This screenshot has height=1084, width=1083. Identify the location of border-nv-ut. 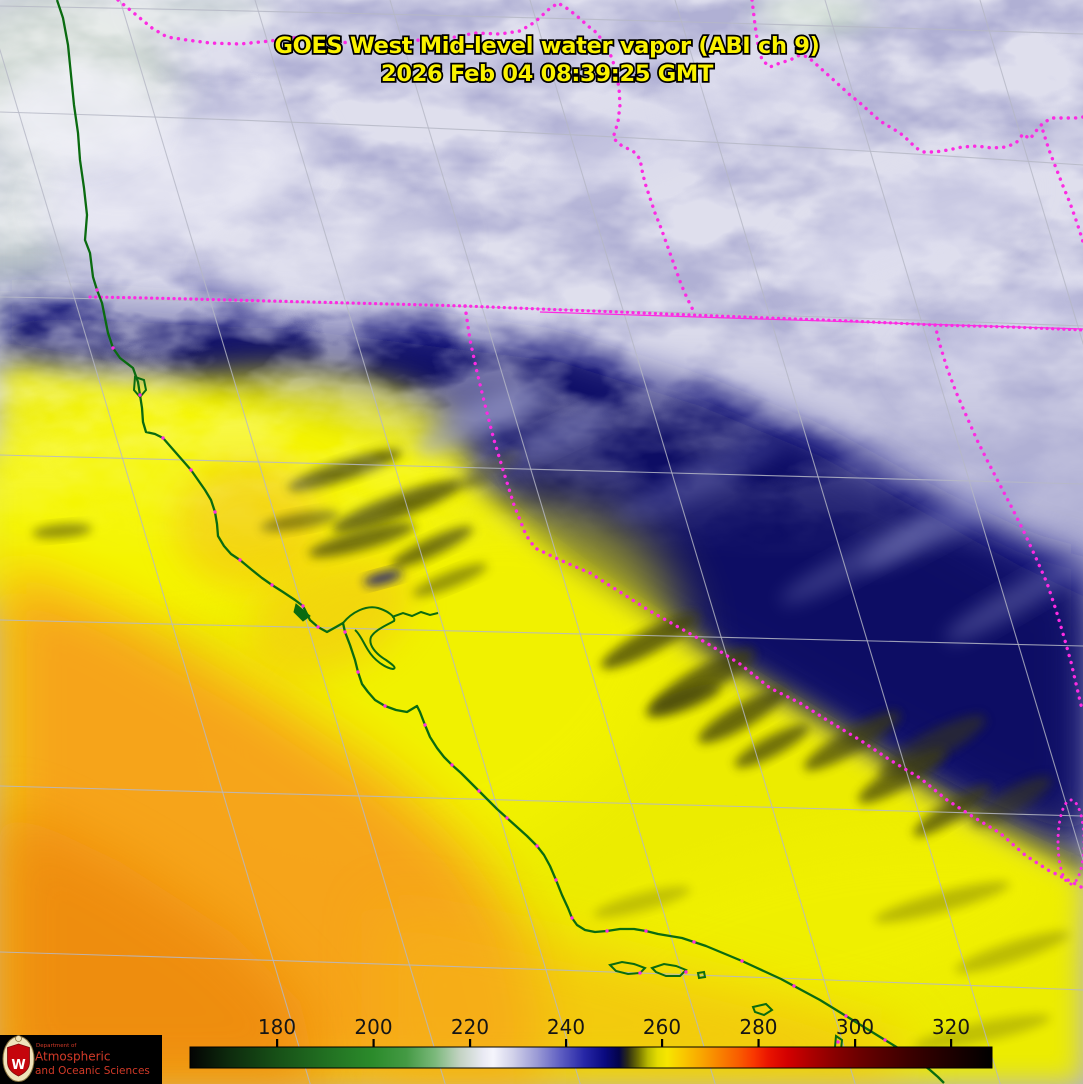
(1008, 518).